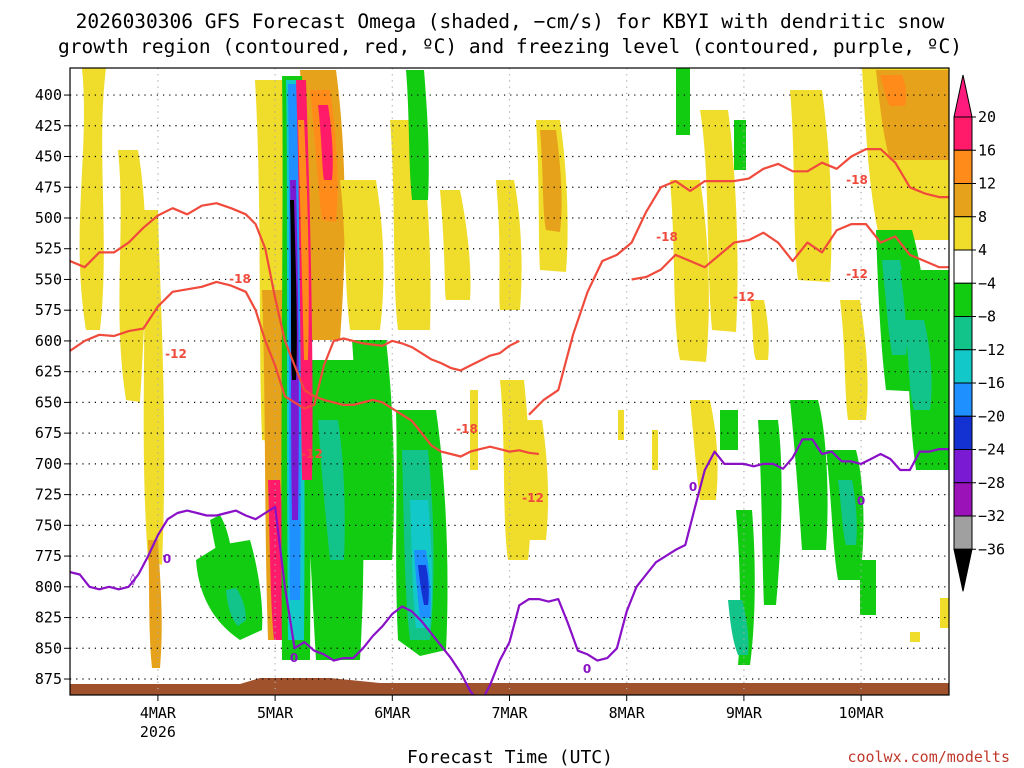  I want to click on x-tick-label: 6MAR, so click(392, 713).